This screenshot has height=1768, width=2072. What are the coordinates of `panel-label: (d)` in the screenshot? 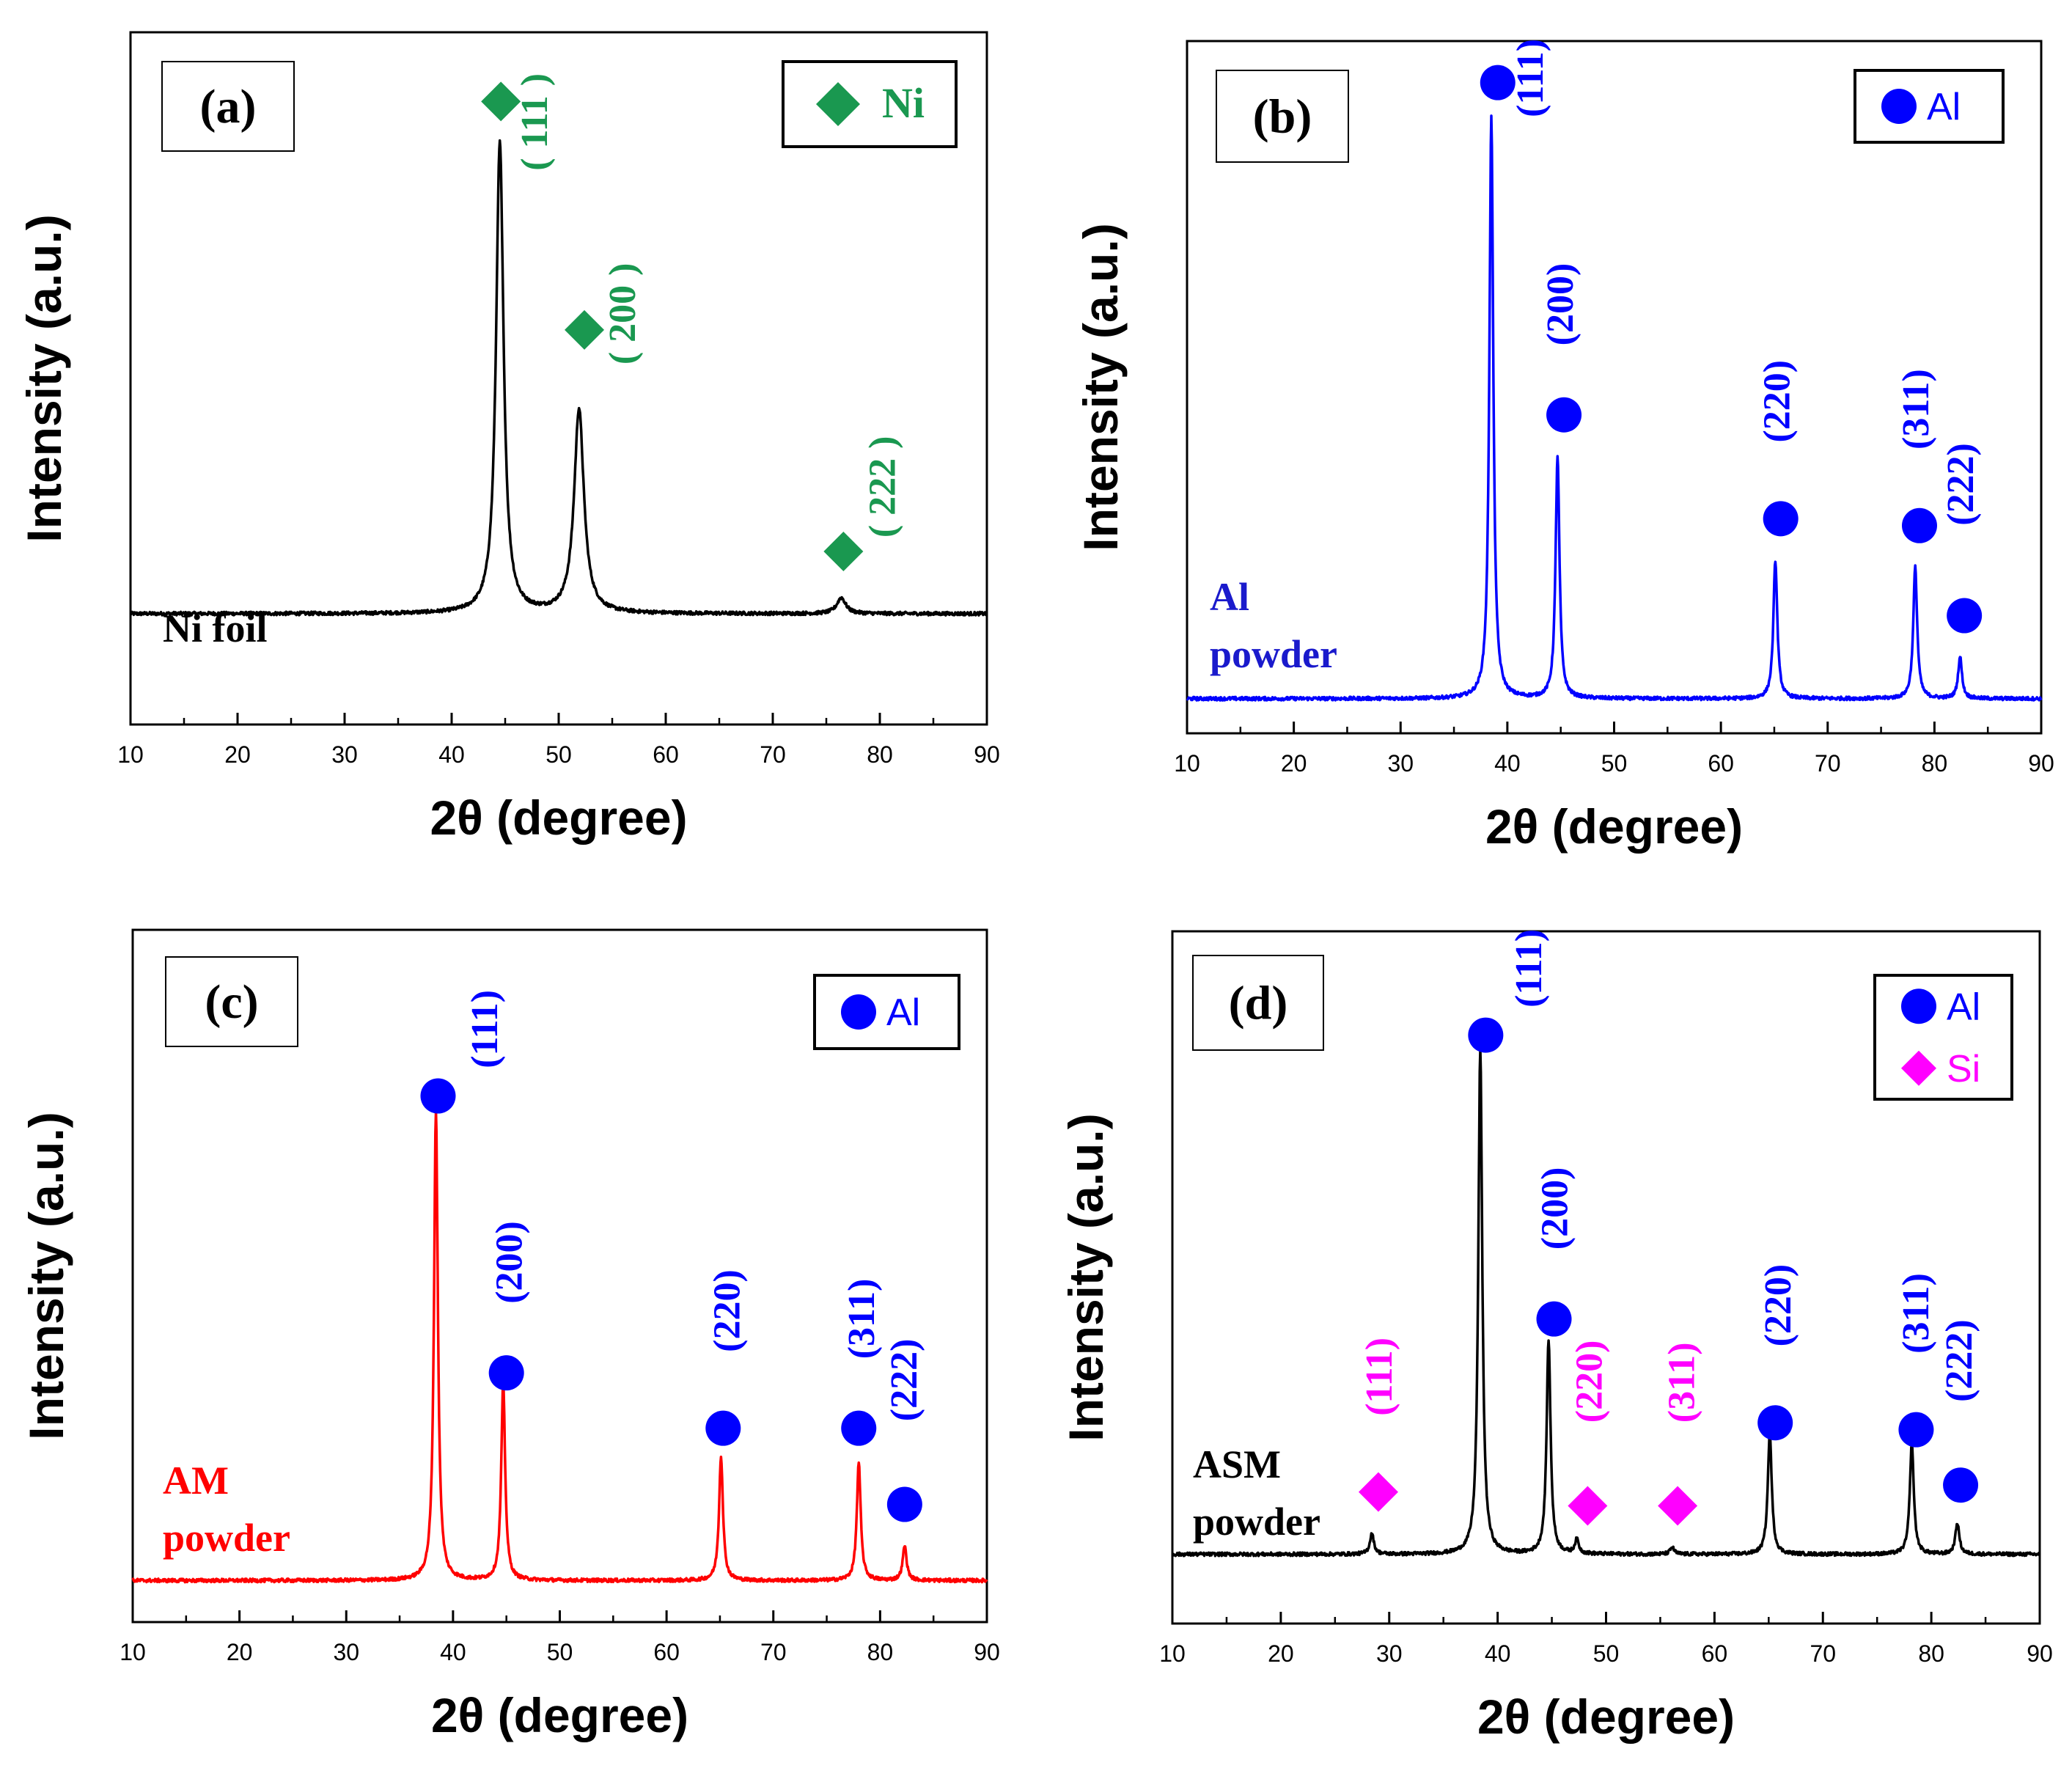 It's located at (1259, 1003).